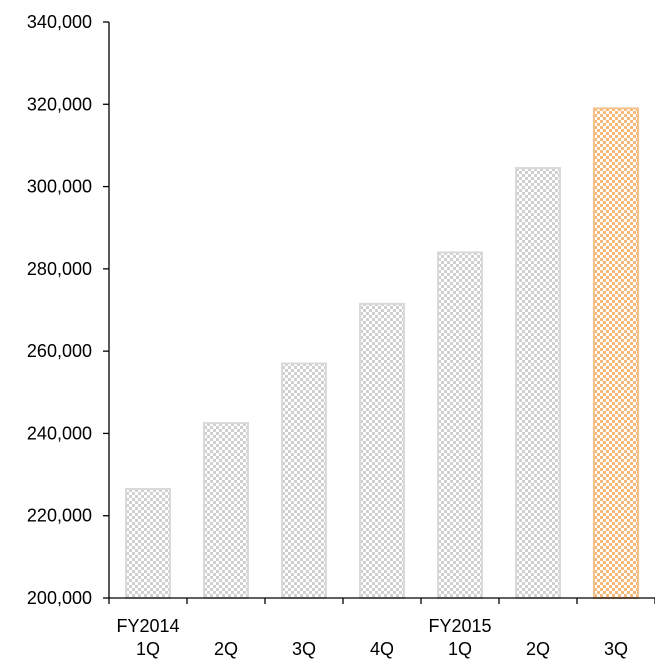 The image size is (655, 659). I want to click on y-tick-label-0: 200,000, so click(59, 598).